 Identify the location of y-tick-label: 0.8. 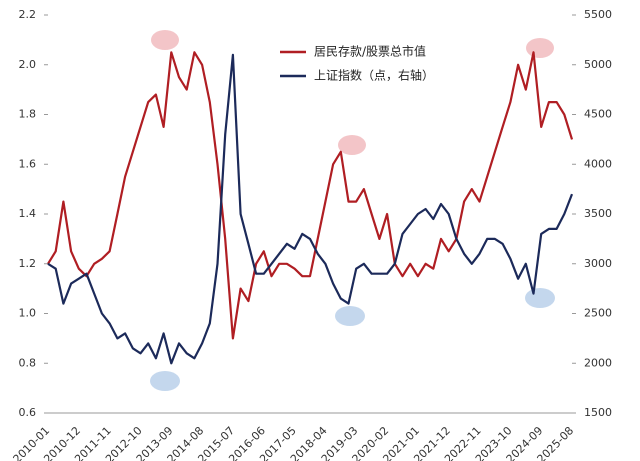
(28, 362).